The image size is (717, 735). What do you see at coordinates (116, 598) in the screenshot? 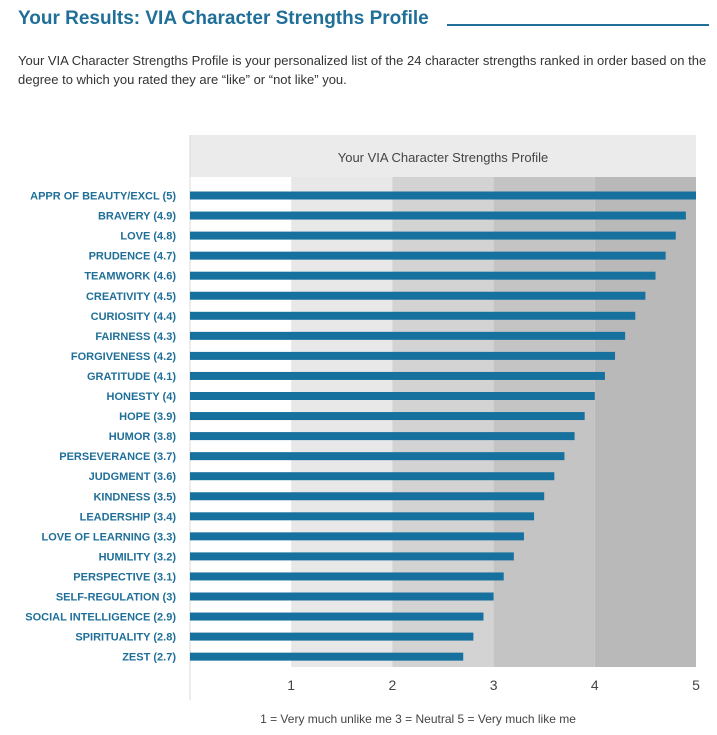
I see `category-label-20: SELF-REGULATION (3)` at bounding box center [116, 598].